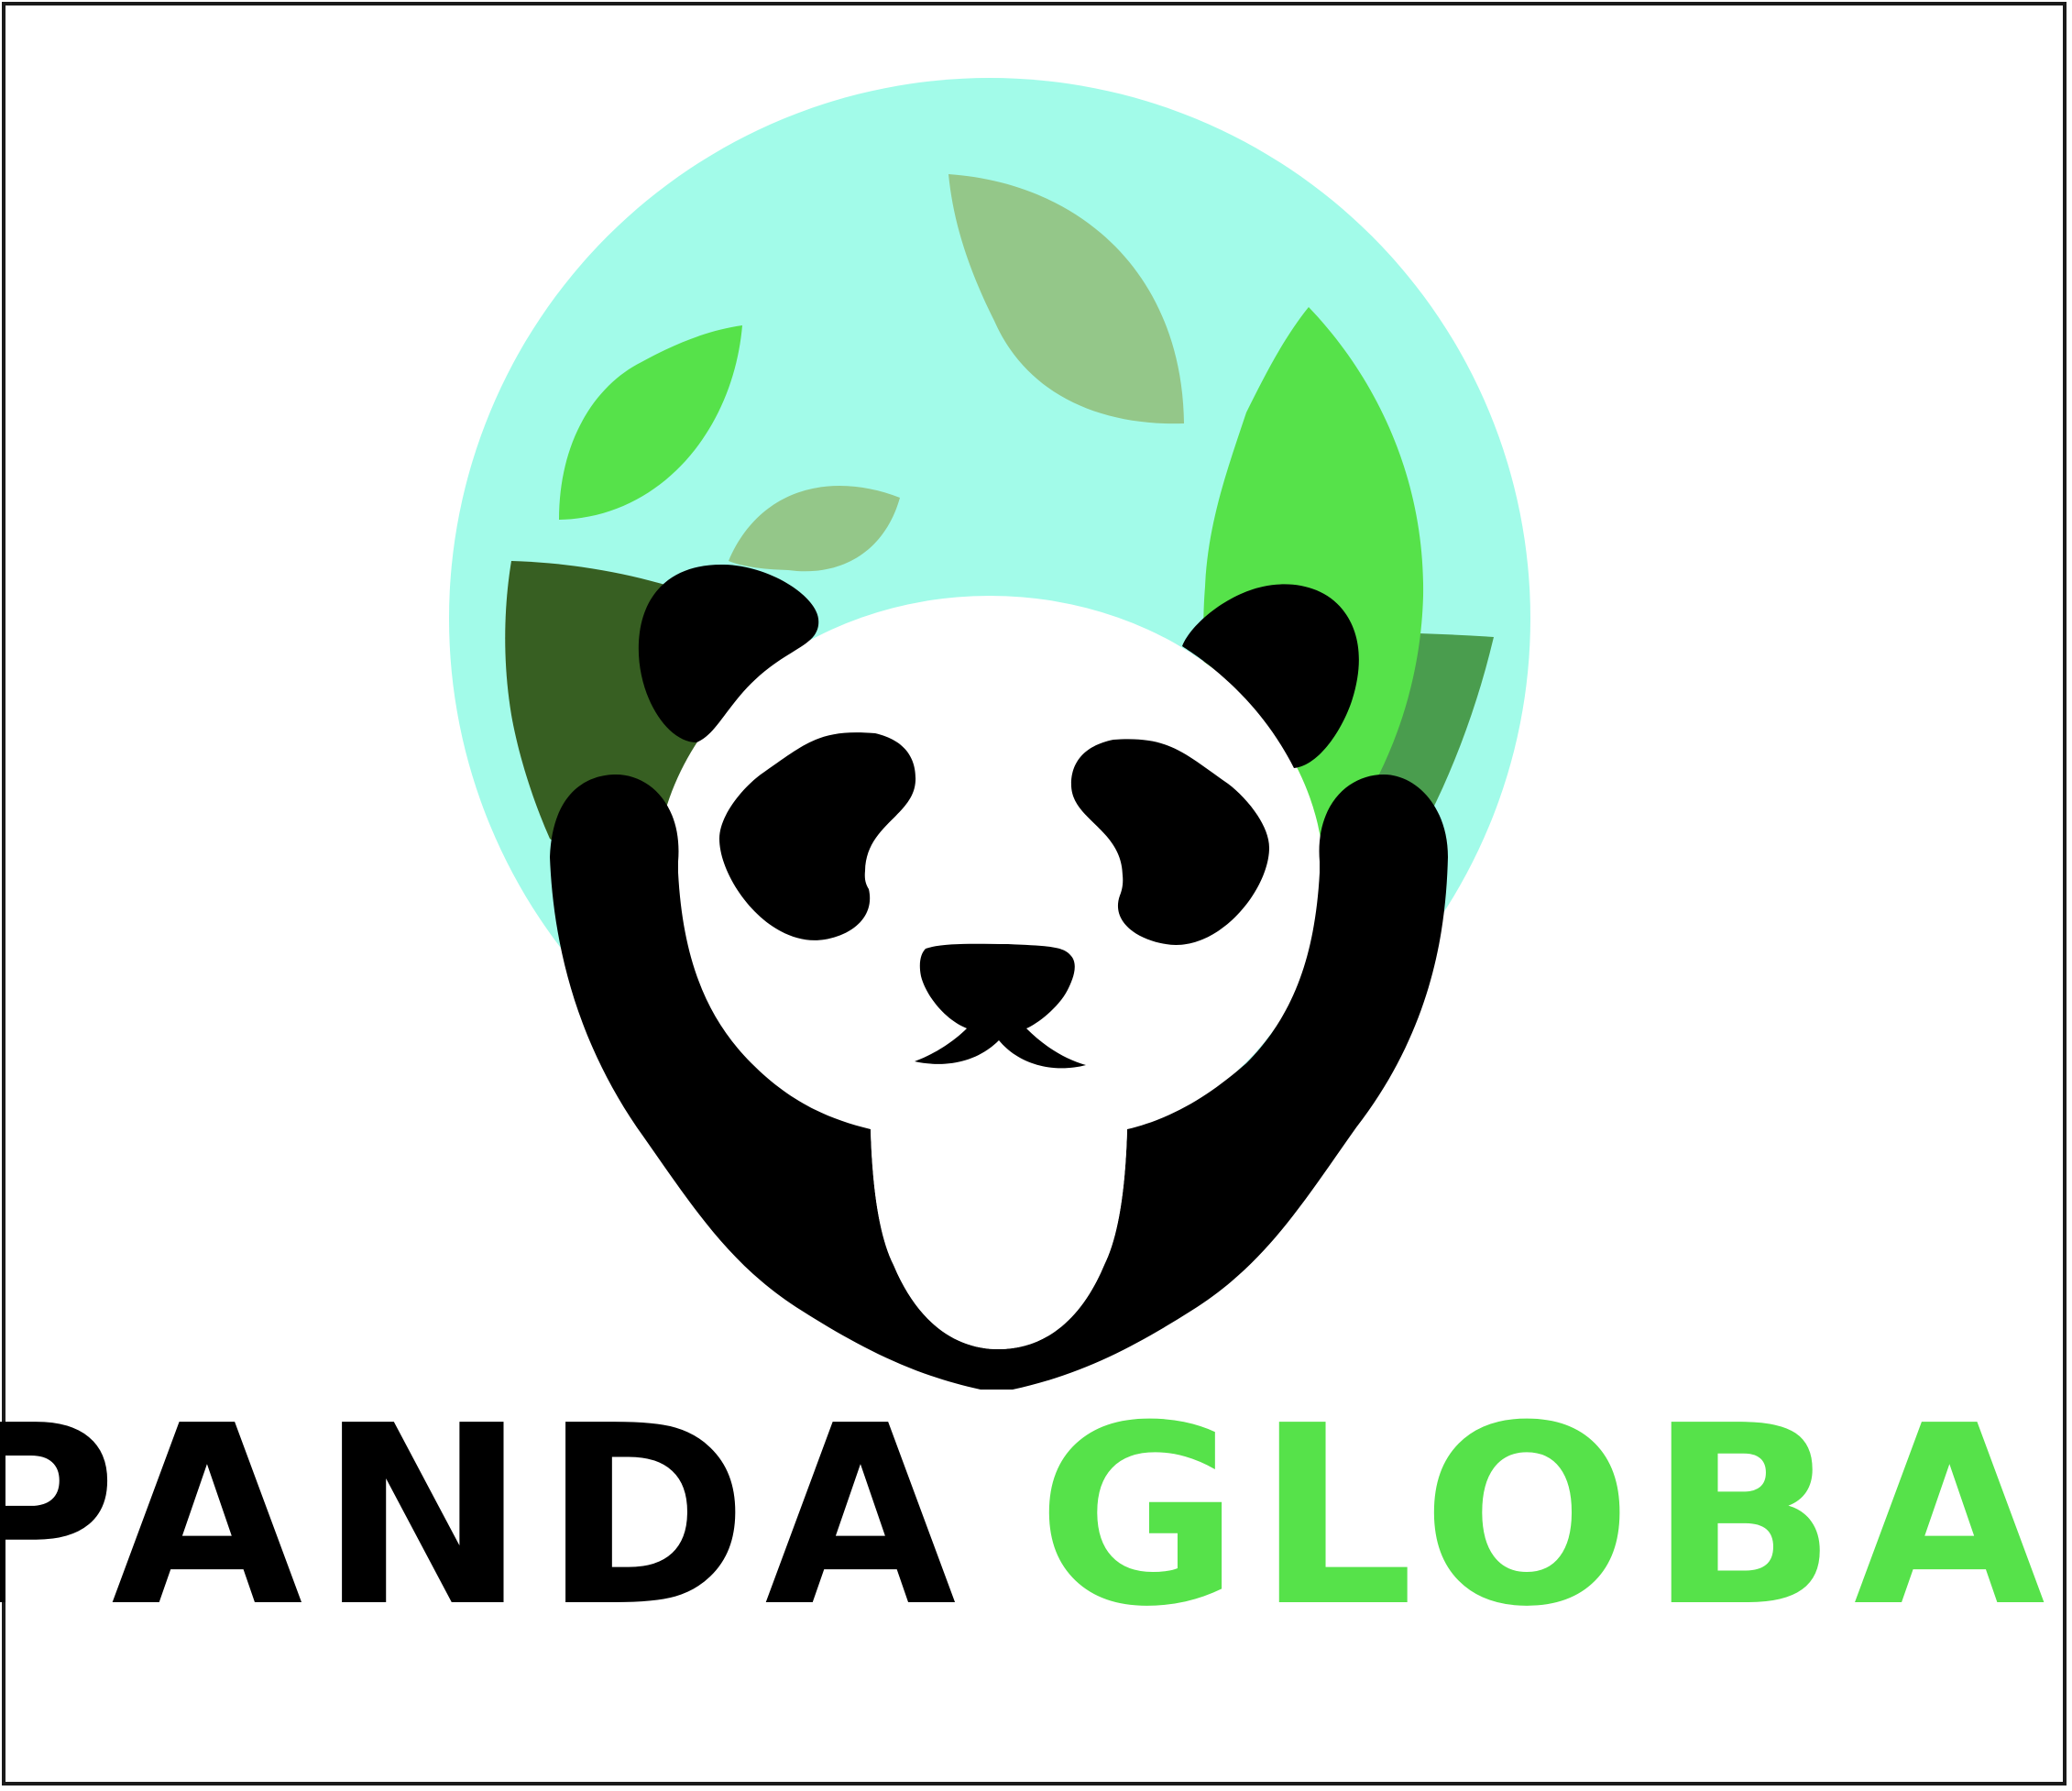 Image resolution: width=2072 pixels, height=1791 pixels. What do you see at coordinates (999, 1082) in the screenshot?
I see `panda-body` at bounding box center [999, 1082].